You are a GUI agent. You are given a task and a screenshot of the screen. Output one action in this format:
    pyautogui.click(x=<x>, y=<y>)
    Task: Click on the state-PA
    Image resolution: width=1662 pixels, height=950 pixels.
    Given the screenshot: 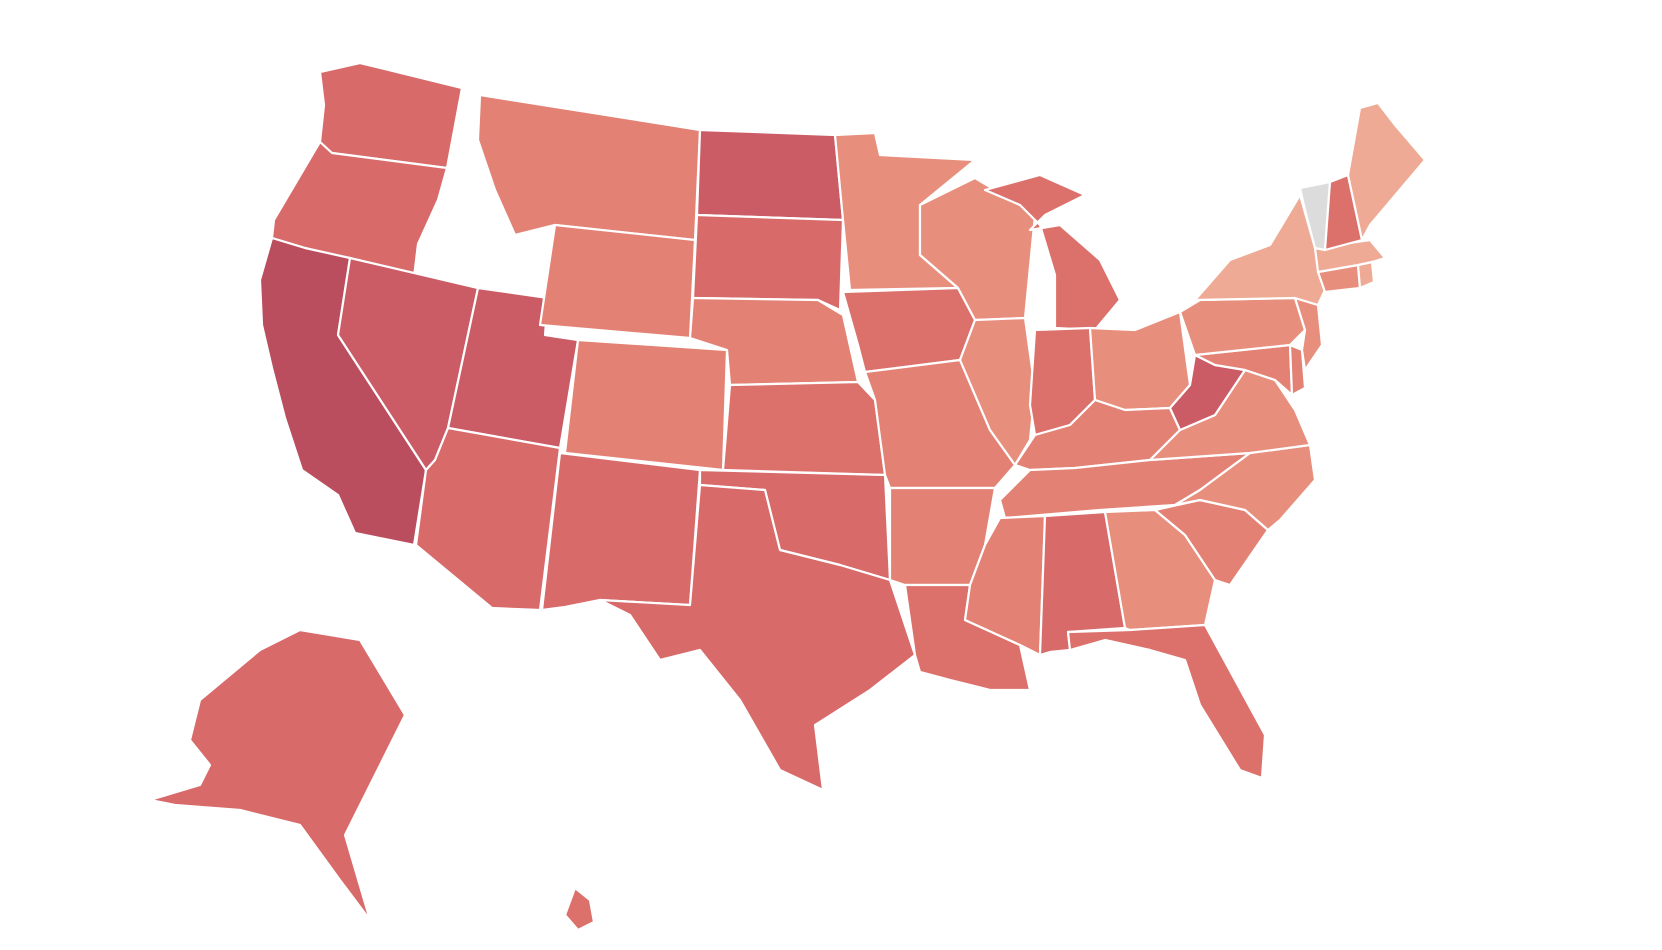 What is the action you would take?
    pyautogui.click(x=1242, y=326)
    